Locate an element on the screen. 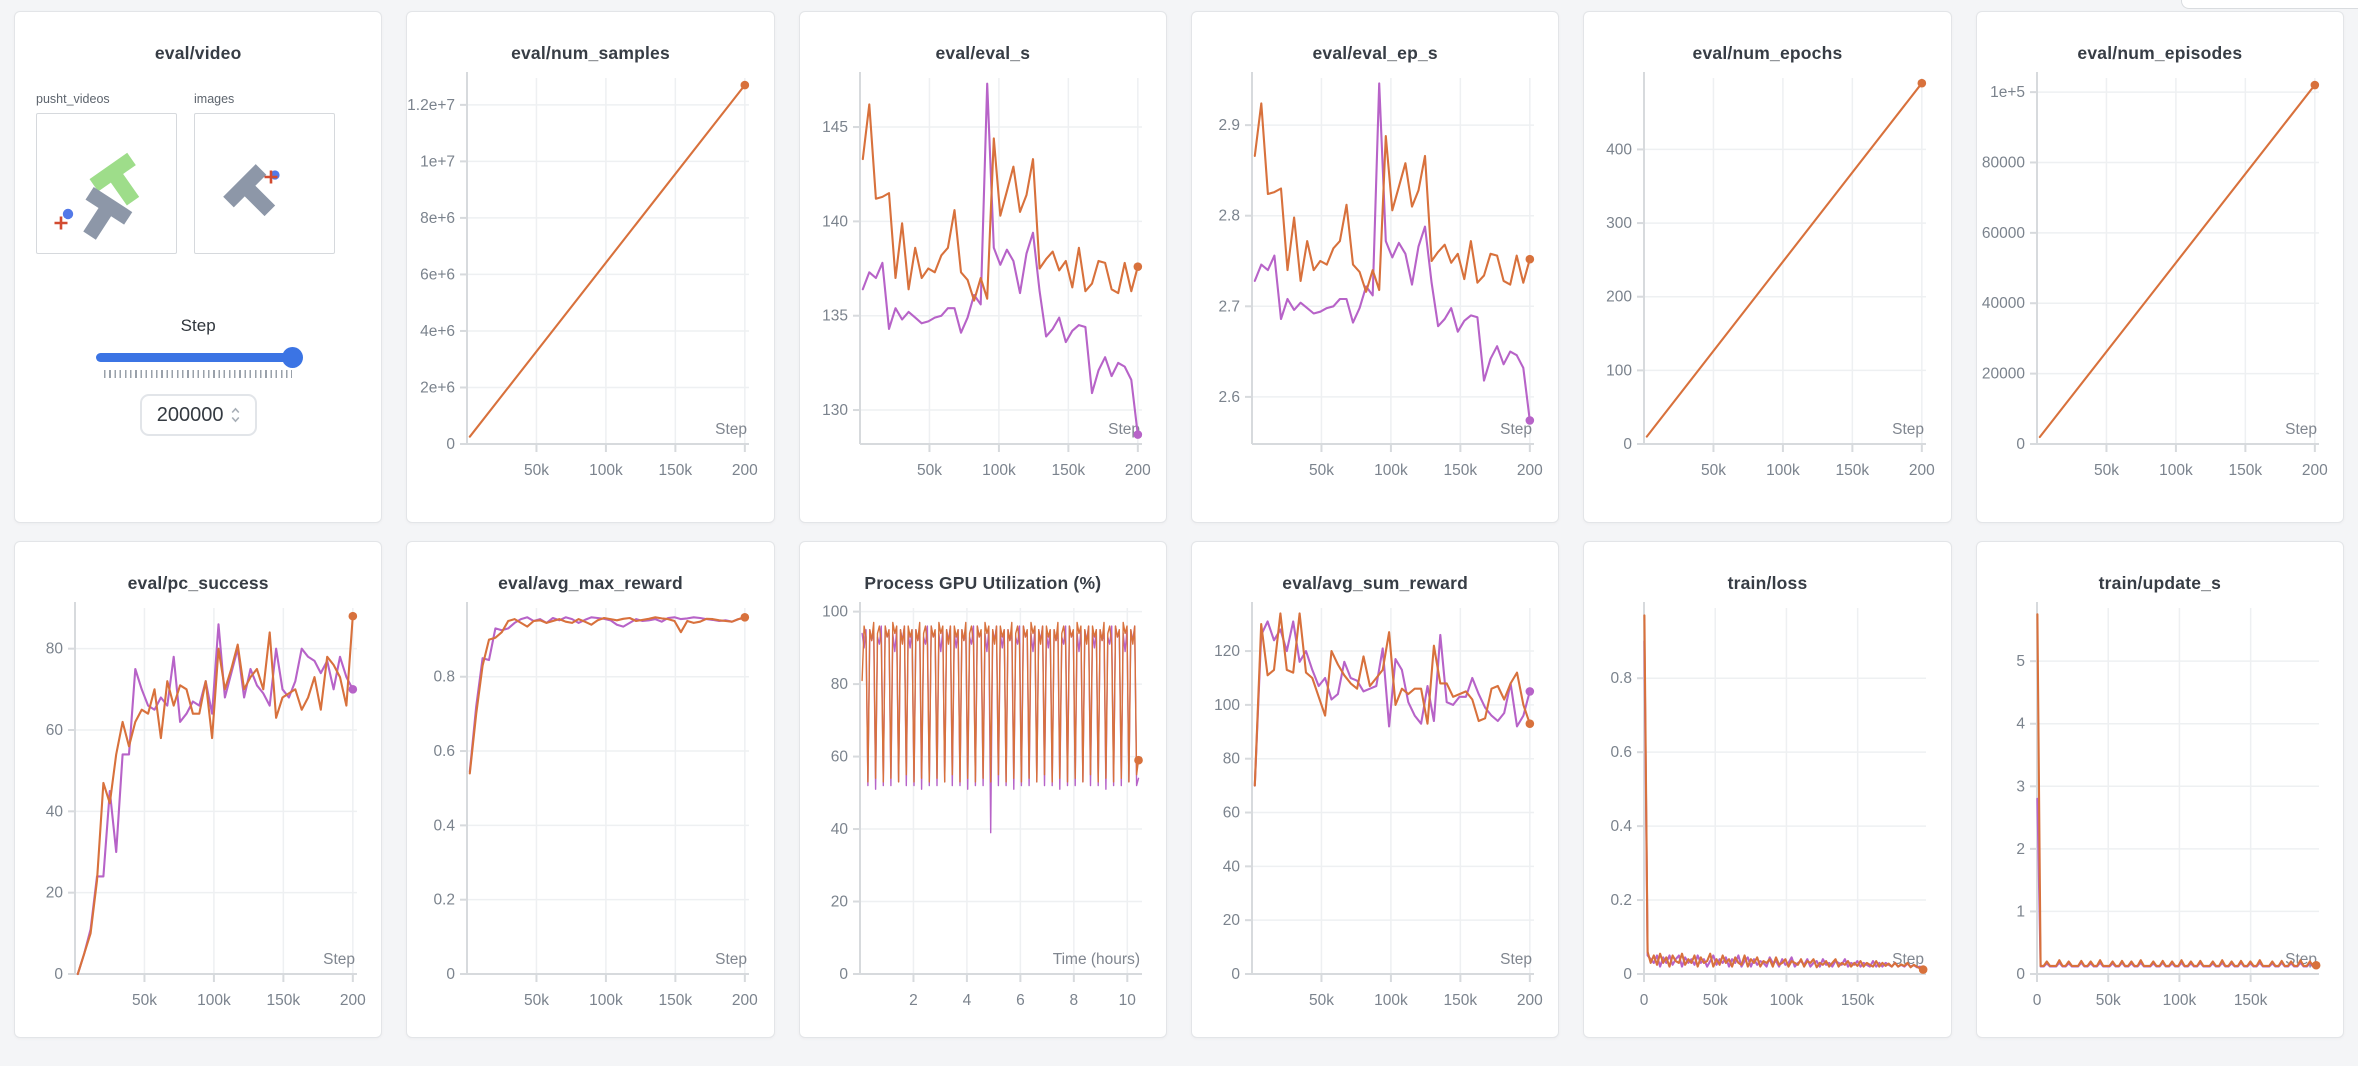 This screenshot has height=1066, width=2358. panel-title: eval/video is located at coordinates (198, 53).